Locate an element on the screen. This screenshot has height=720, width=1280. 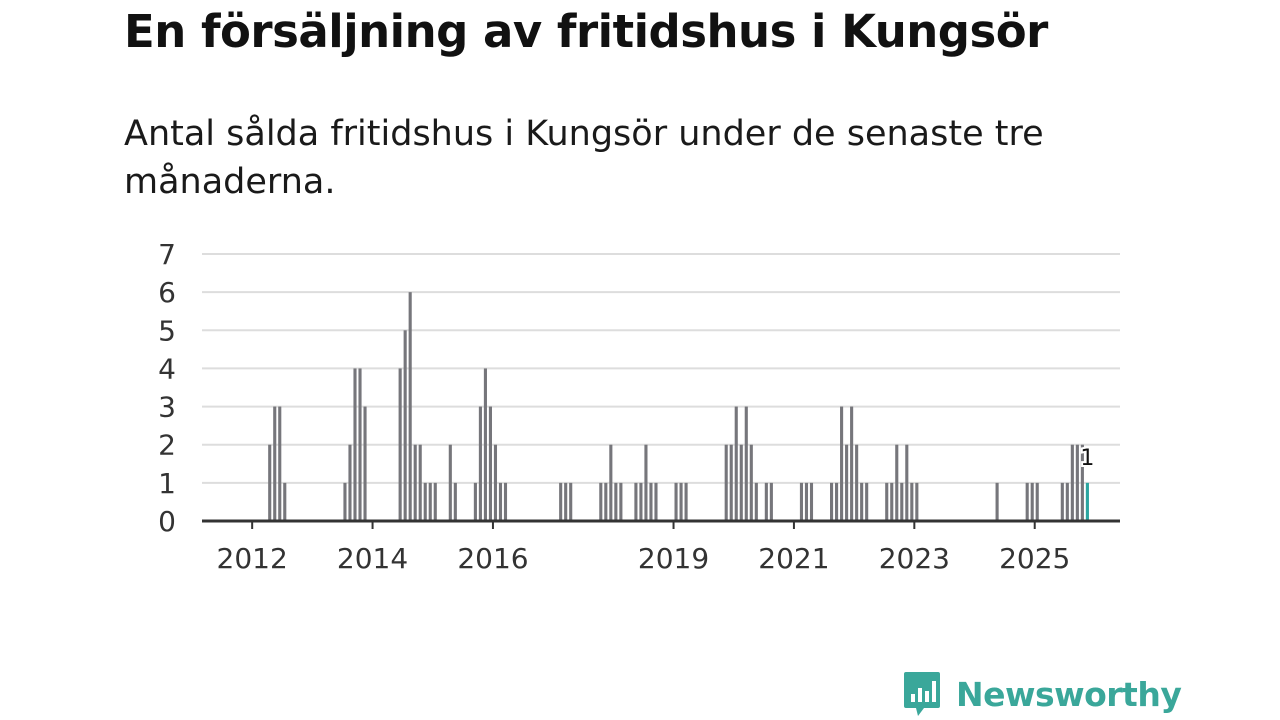
x-tick-label: 2014 is located at coordinates (372, 558).